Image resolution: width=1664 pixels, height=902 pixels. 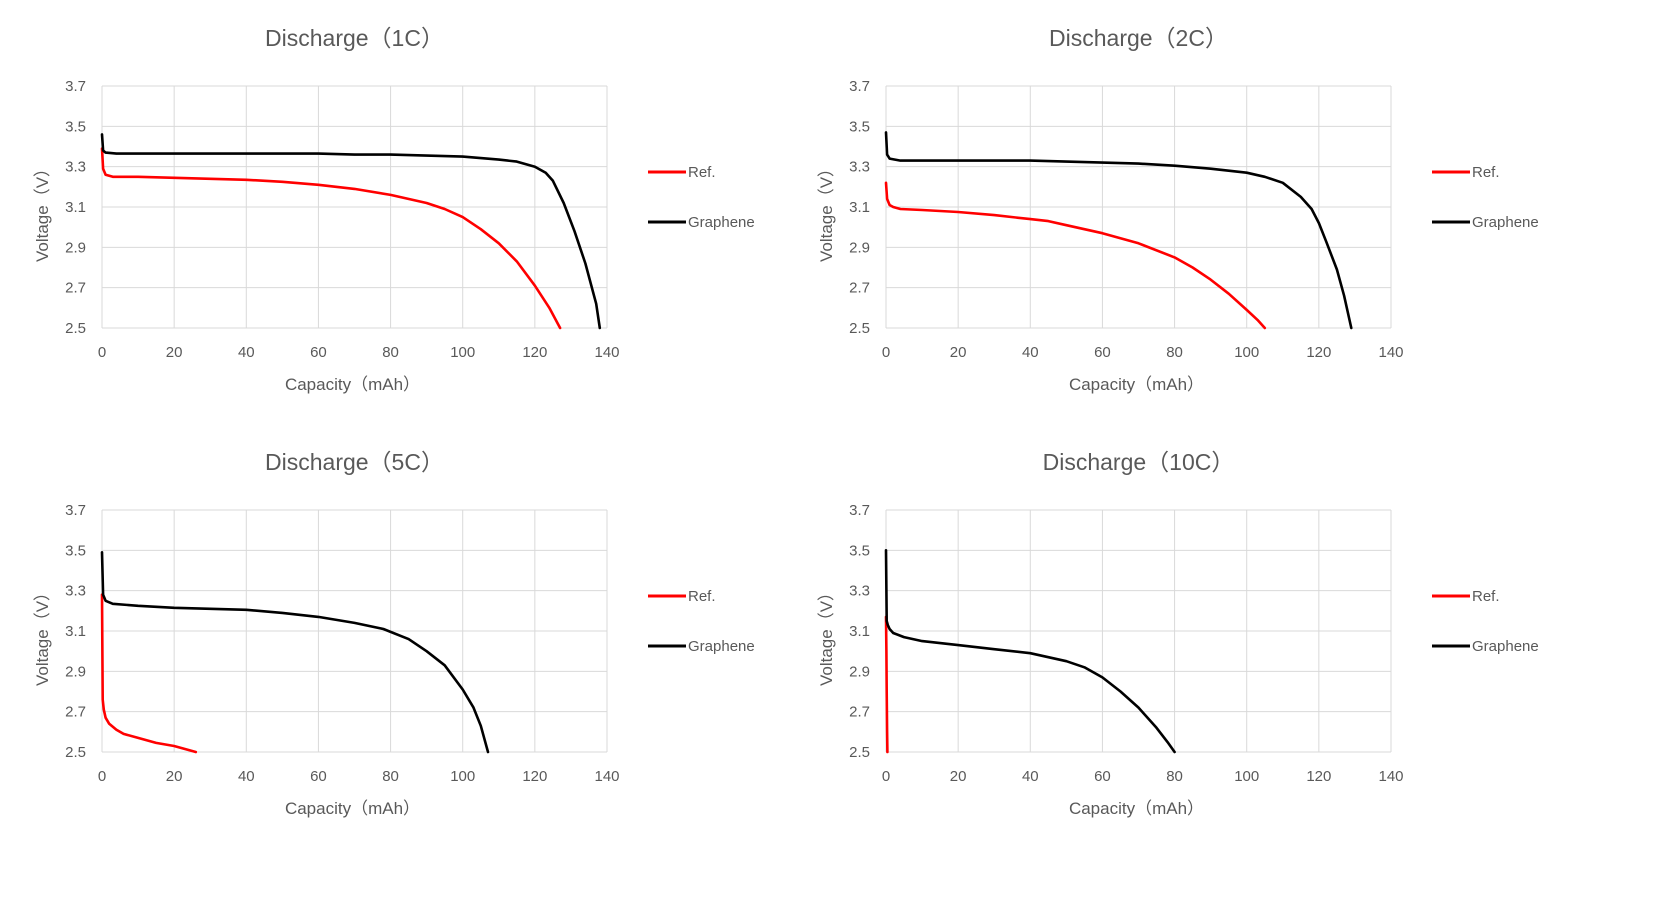 What do you see at coordinates (354, 38) in the screenshot?
I see `chart-title: Discharge（1C）` at bounding box center [354, 38].